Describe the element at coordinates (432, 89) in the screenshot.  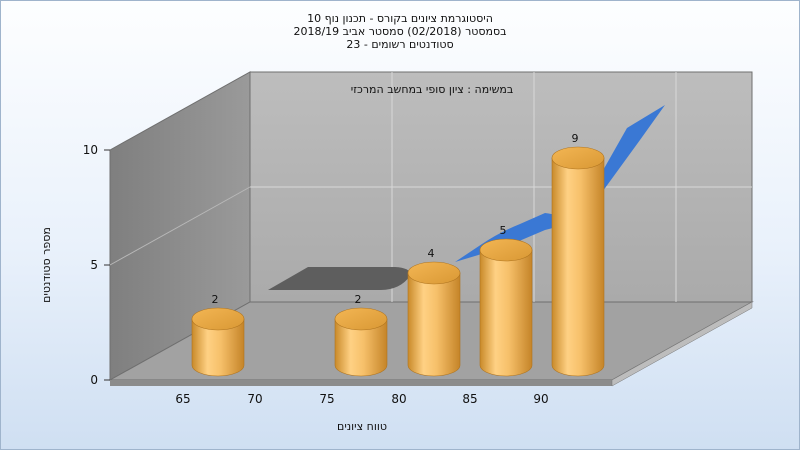
I see `chart-subtitle: במשימה : ציון סופי במחשב המרכזי` at that location.